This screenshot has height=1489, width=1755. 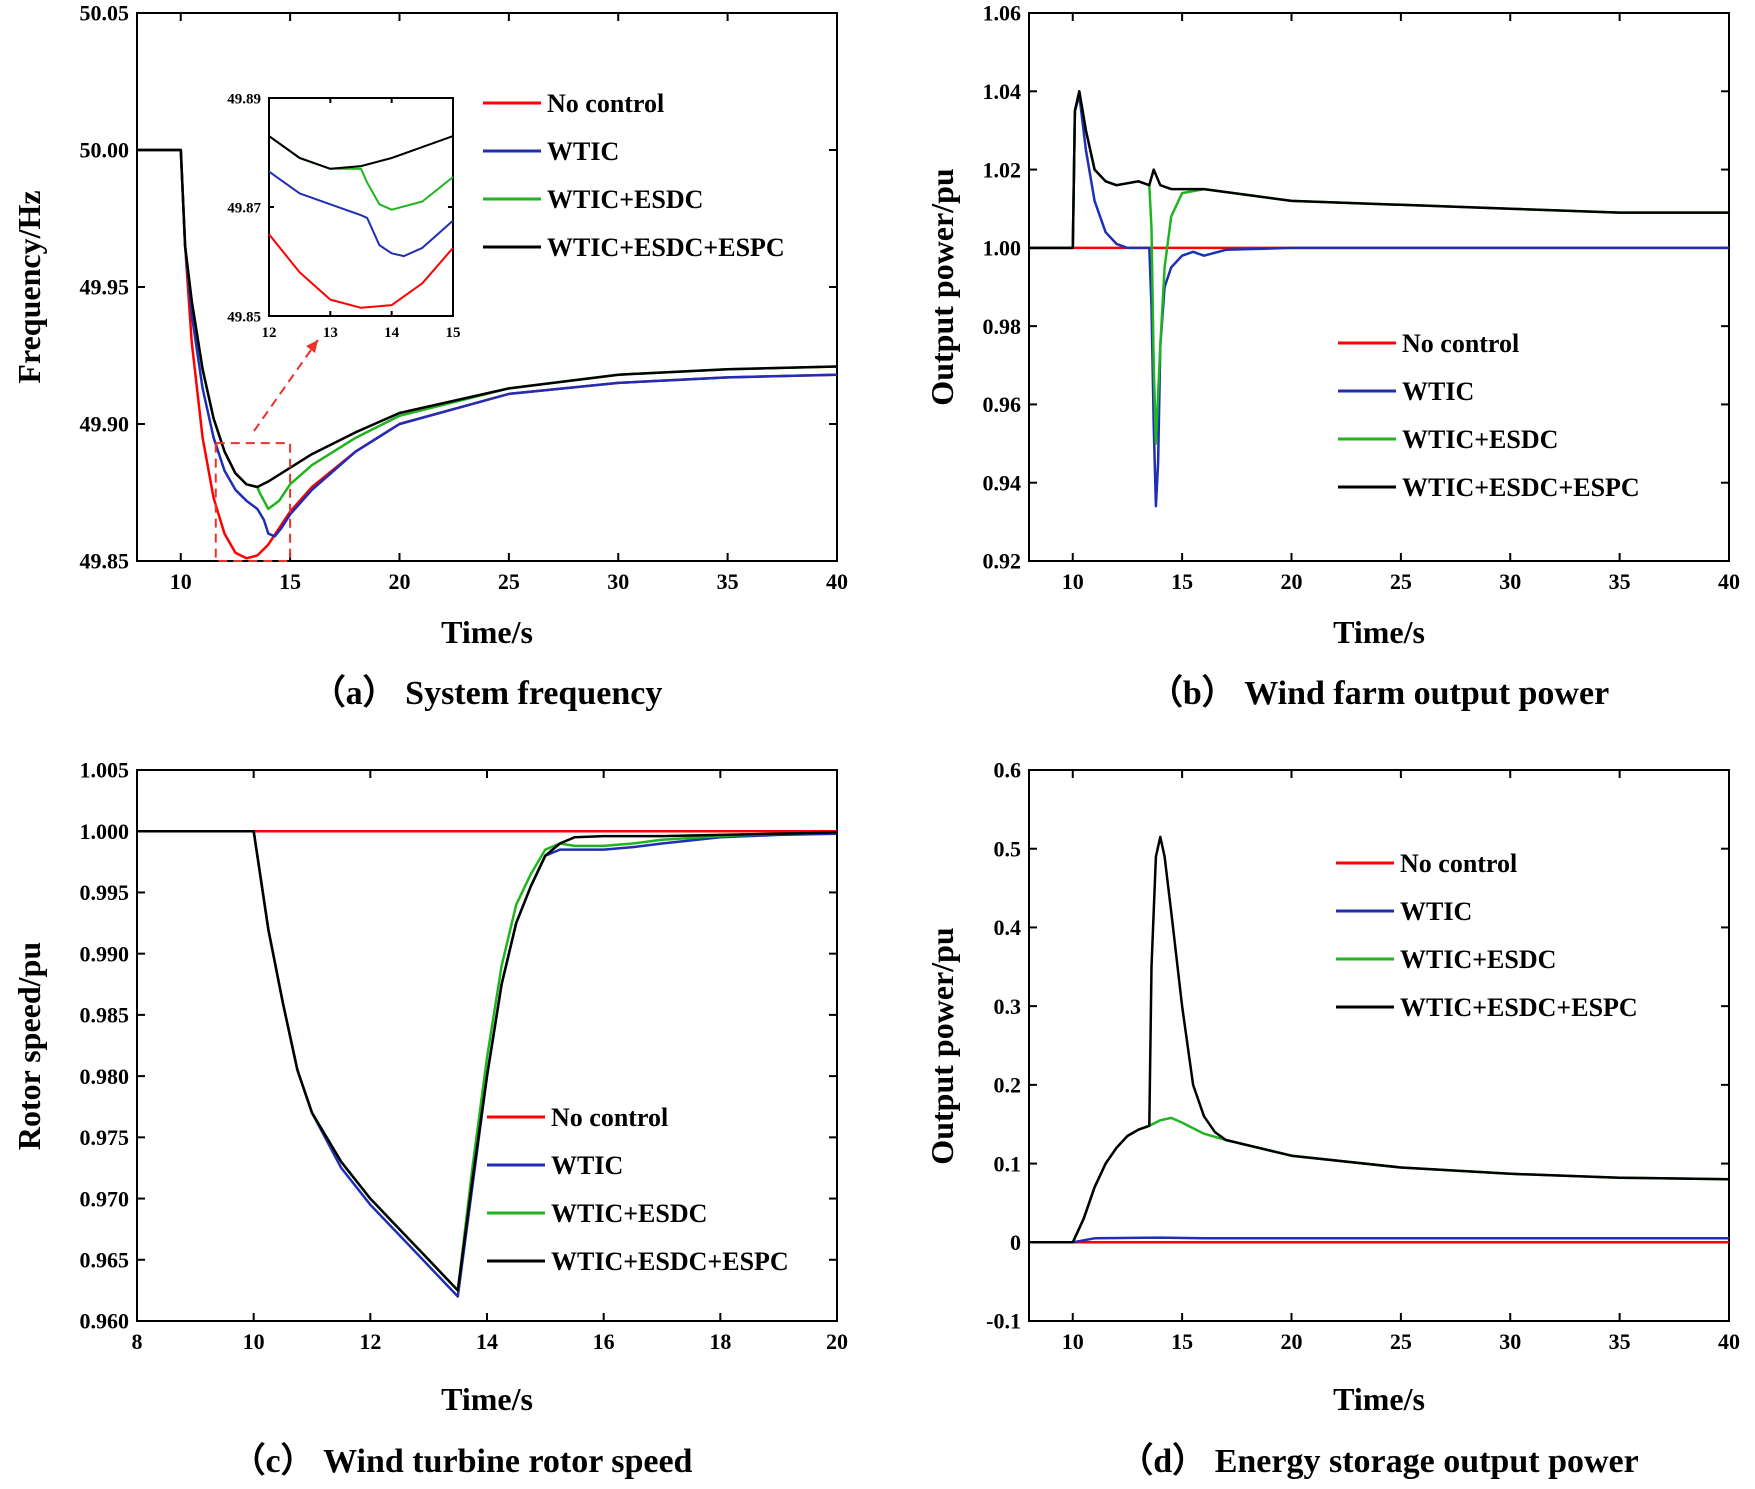 What do you see at coordinates (312, 346) in the screenshot?
I see `zoom-arrowhead` at bounding box center [312, 346].